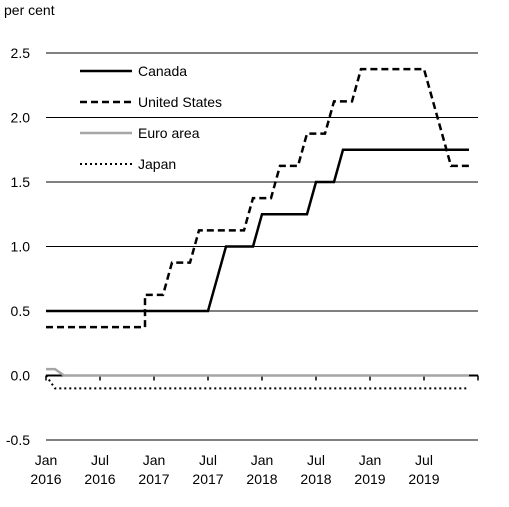 This screenshot has width=509, height=507. Describe the element at coordinates (180, 102) in the screenshot. I see `legend-label: United States` at that location.